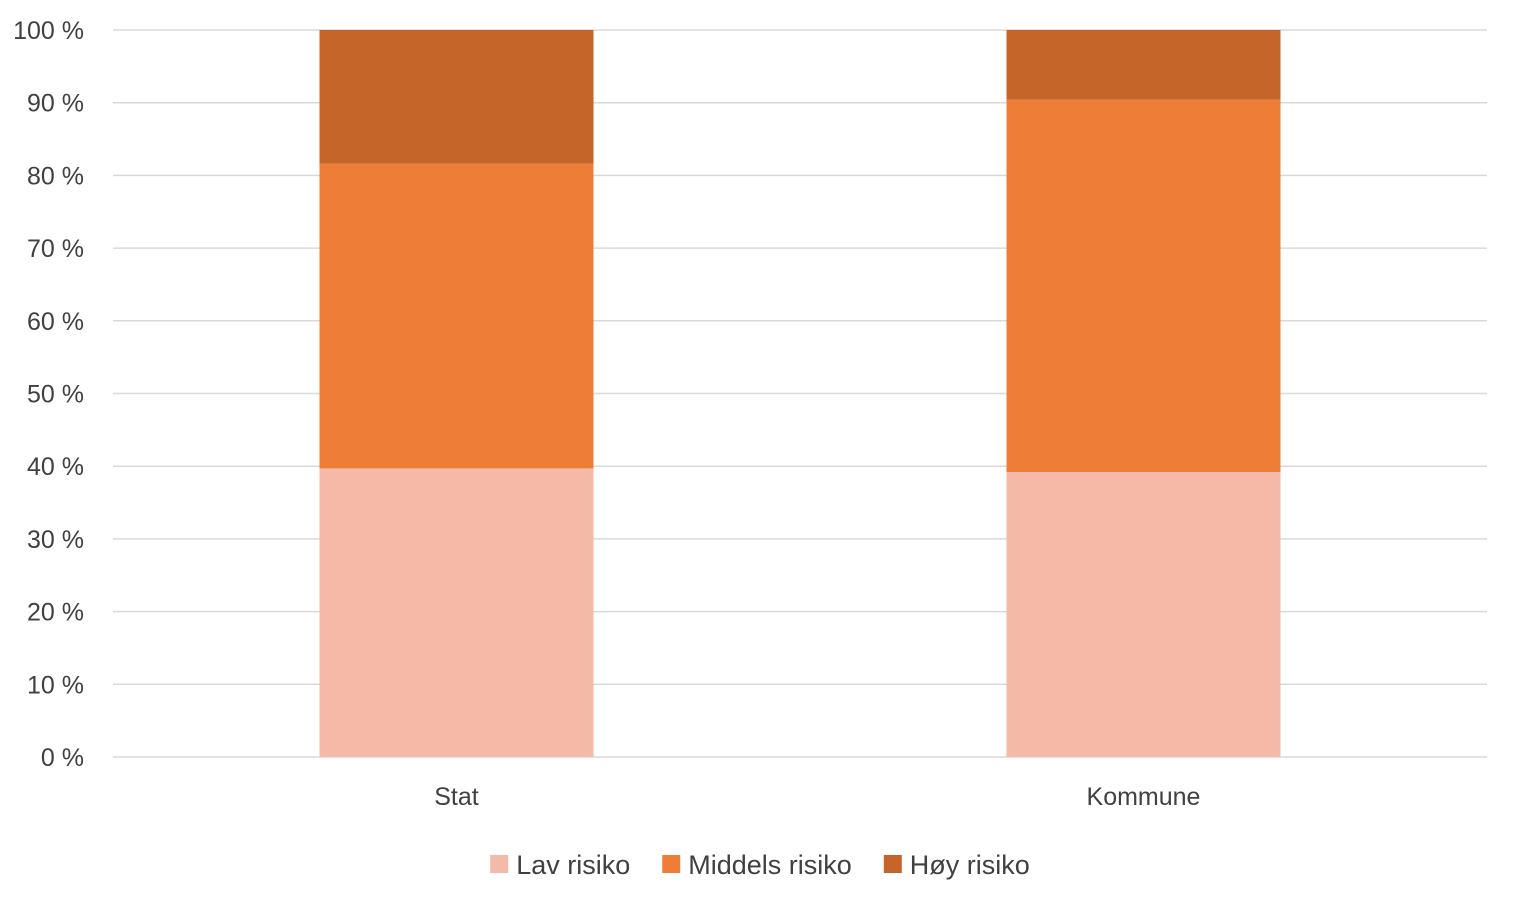  Describe the element at coordinates (55, 613) in the screenshot. I see `y-tick-label: 20 %` at that location.